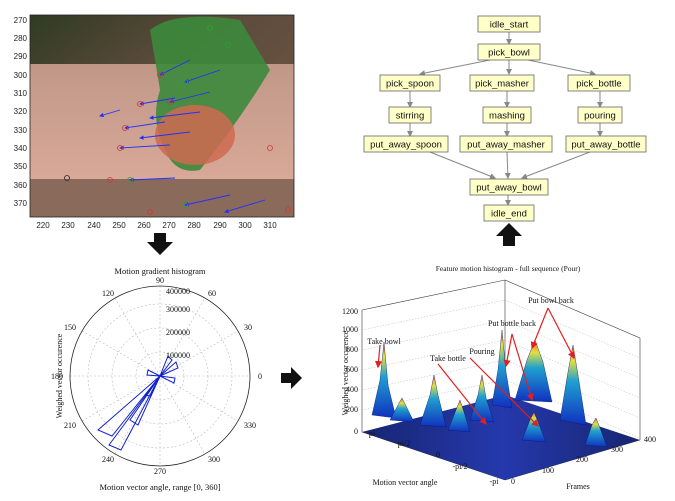  I want to click on surface-frame-tick: 400, so click(650, 439).